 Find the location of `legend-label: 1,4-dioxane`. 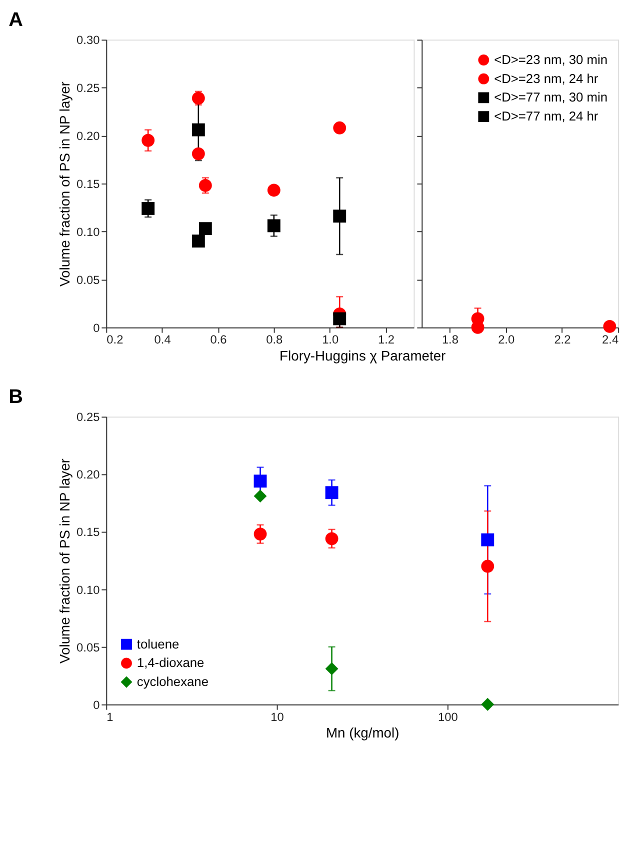

legend-label: 1,4-dioxane is located at coordinates (170, 662).